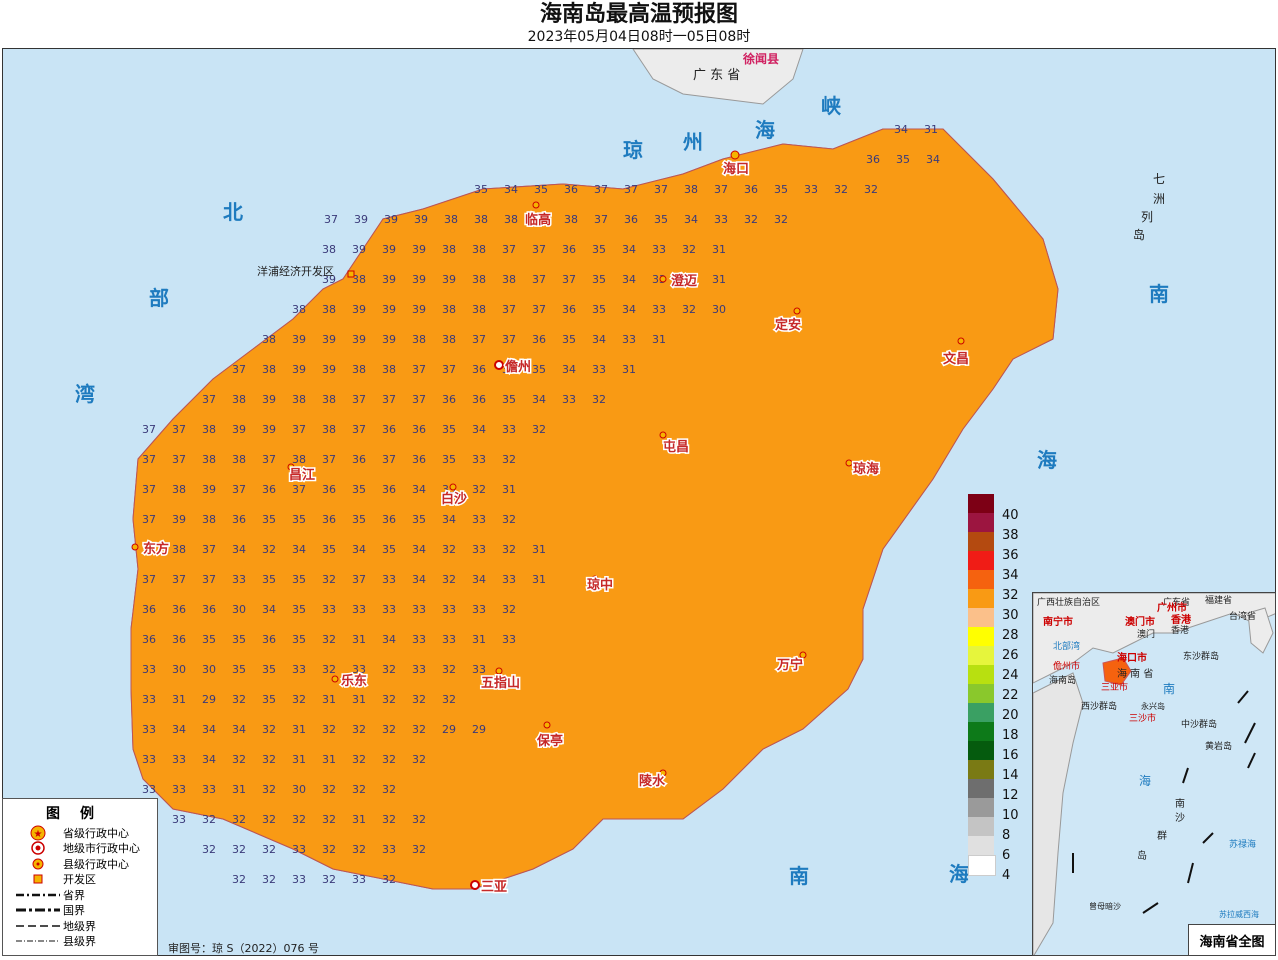 The width and height of the screenshot is (1278, 960). What do you see at coordinates (80, 814) in the screenshot?
I see `legend-title: 图例` at bounding box center [80, 814].